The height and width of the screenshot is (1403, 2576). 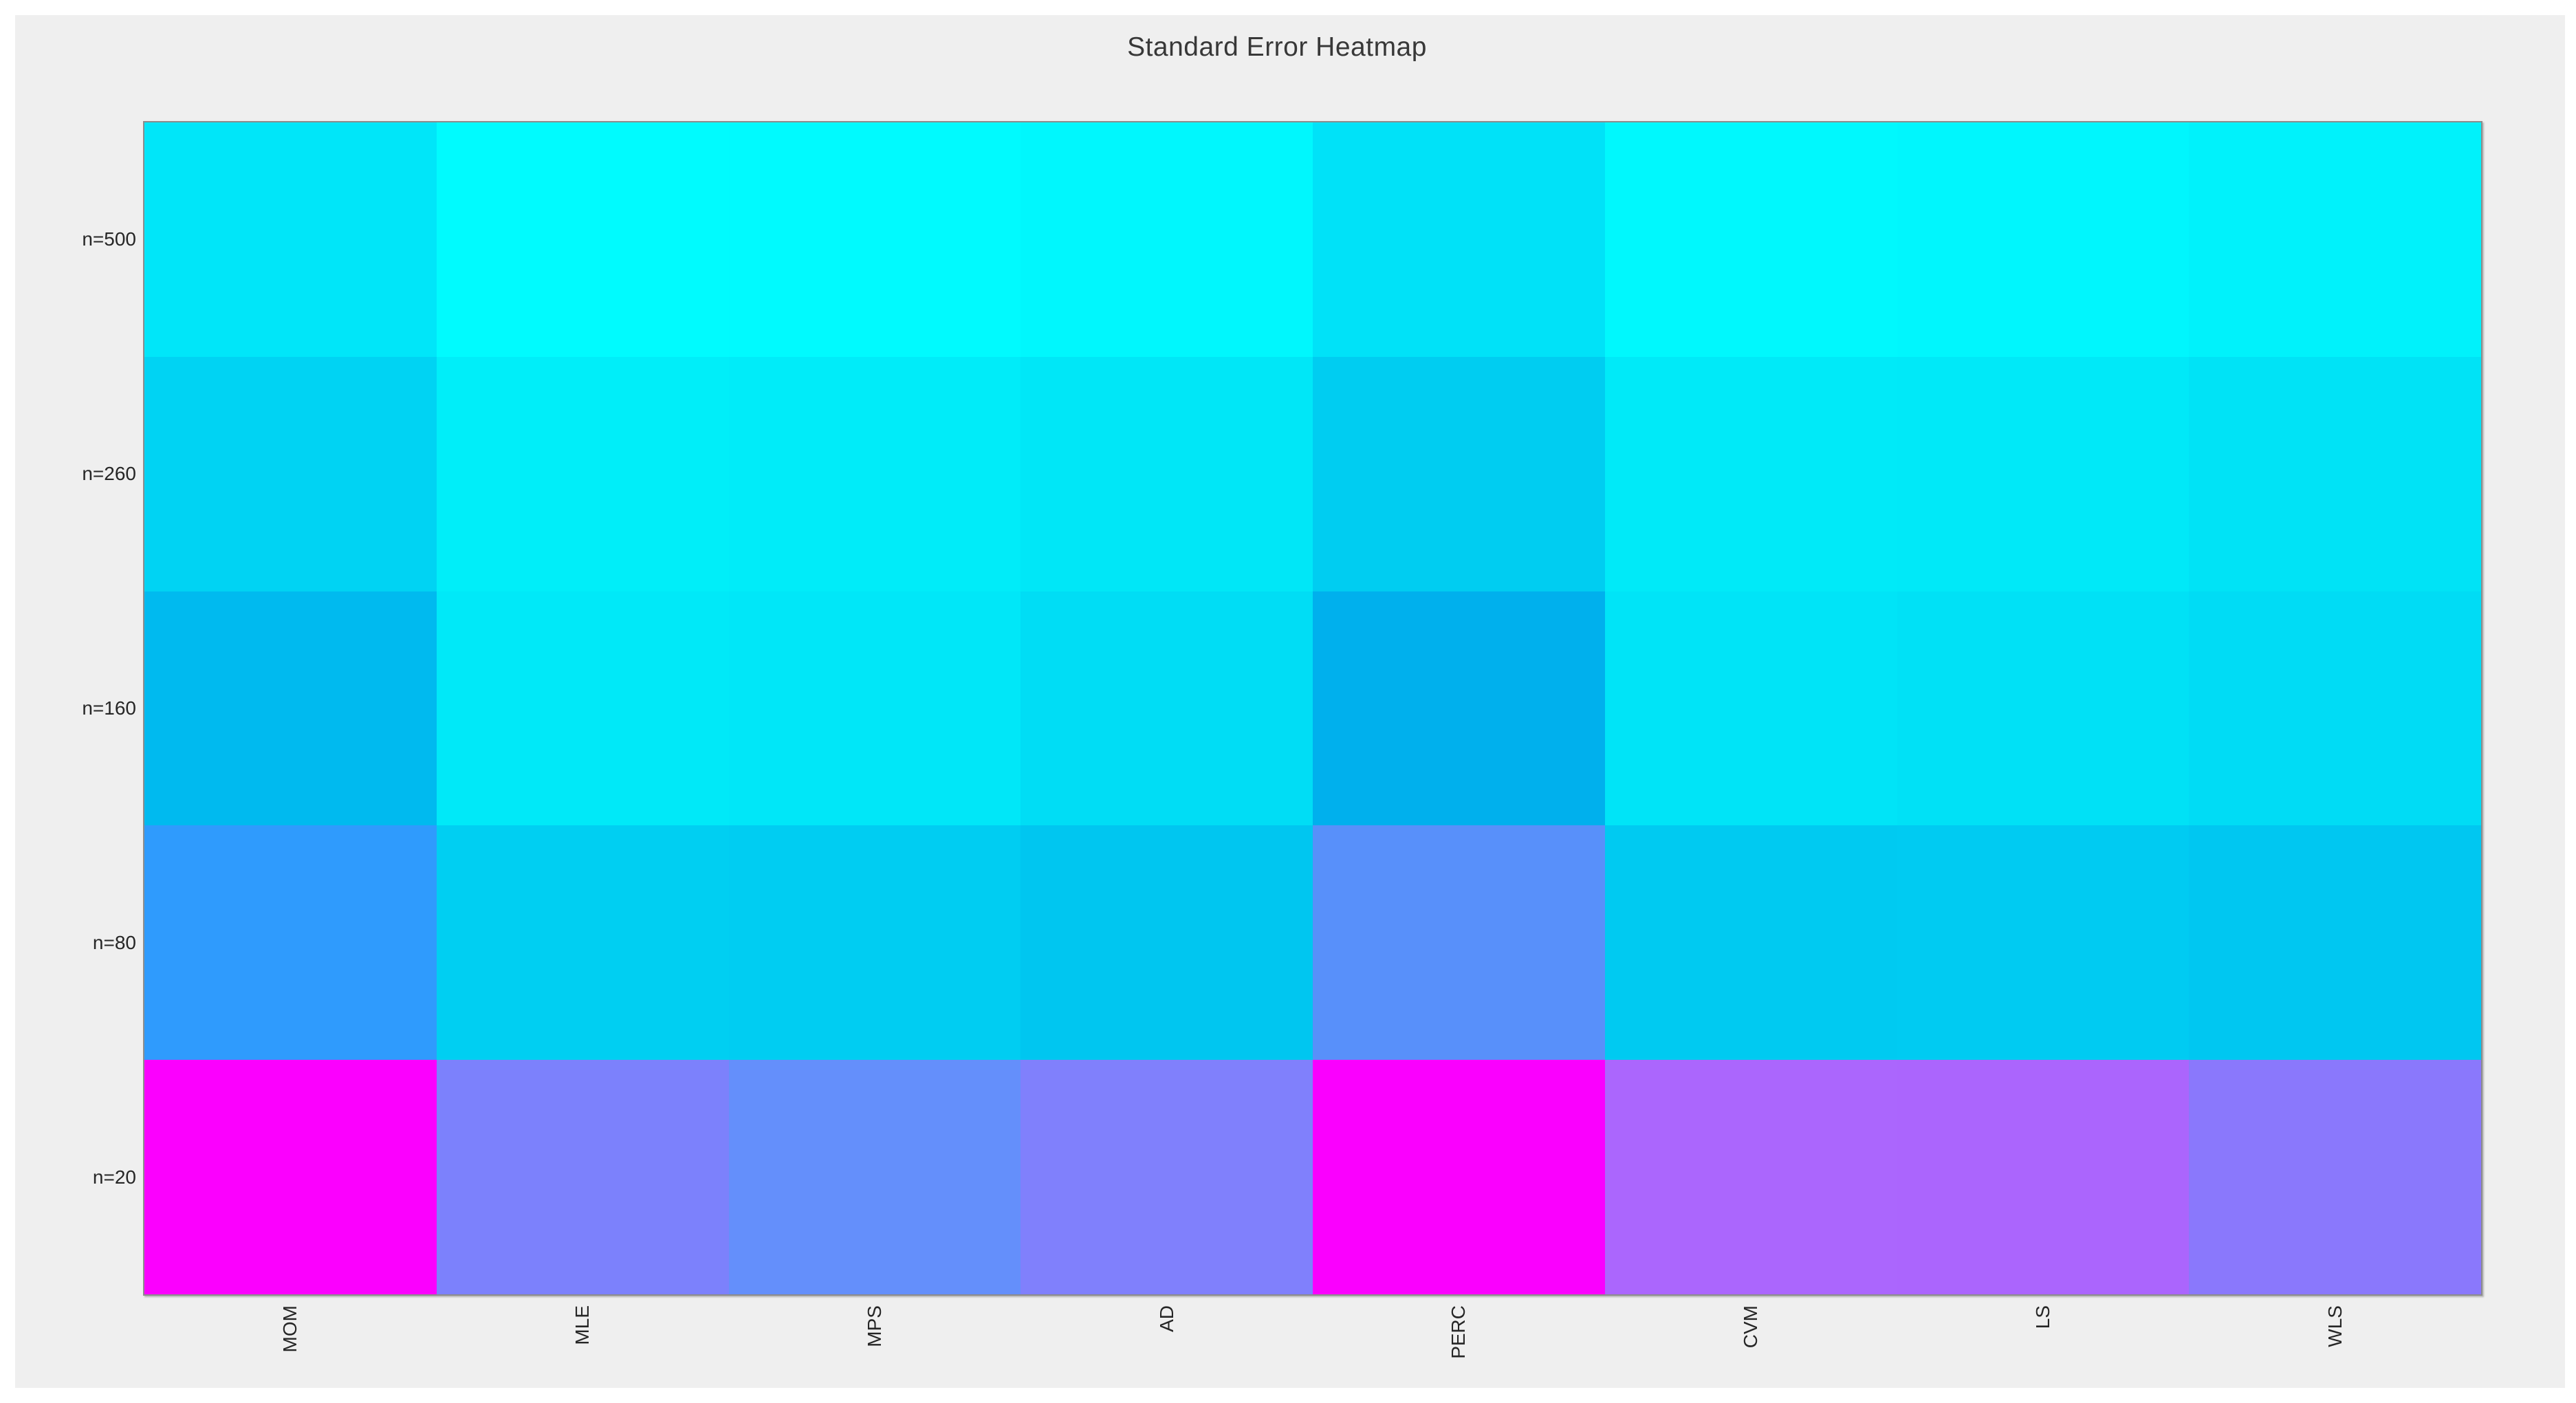 I want to click on heatmap-cell-n=80-MLE, so click(x=582, y=943).